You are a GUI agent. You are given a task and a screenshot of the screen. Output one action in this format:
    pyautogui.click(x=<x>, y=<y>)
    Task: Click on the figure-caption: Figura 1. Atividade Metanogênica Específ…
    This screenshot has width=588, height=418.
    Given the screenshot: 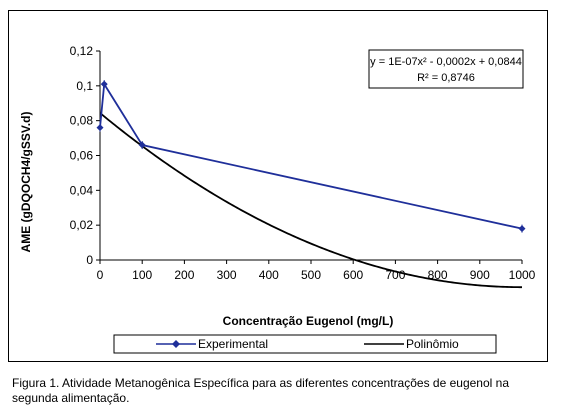 What is the action you would take?
    pyautogui.click(x=292, y=391)
    